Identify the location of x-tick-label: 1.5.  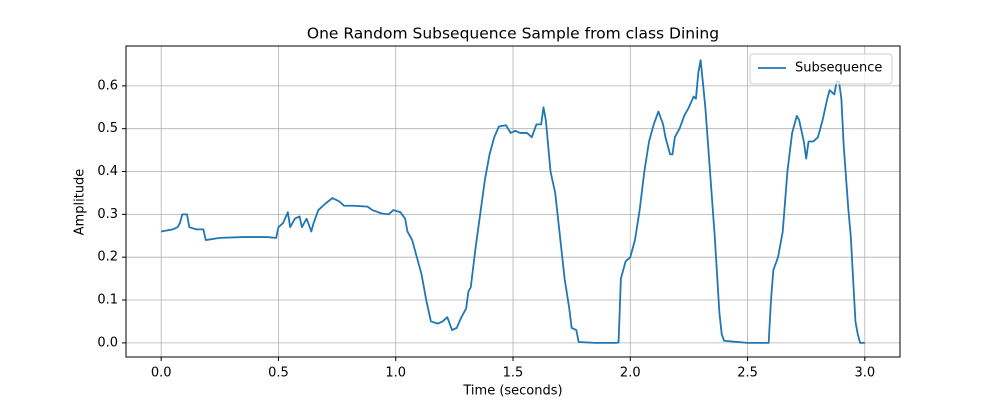
(513, 373).